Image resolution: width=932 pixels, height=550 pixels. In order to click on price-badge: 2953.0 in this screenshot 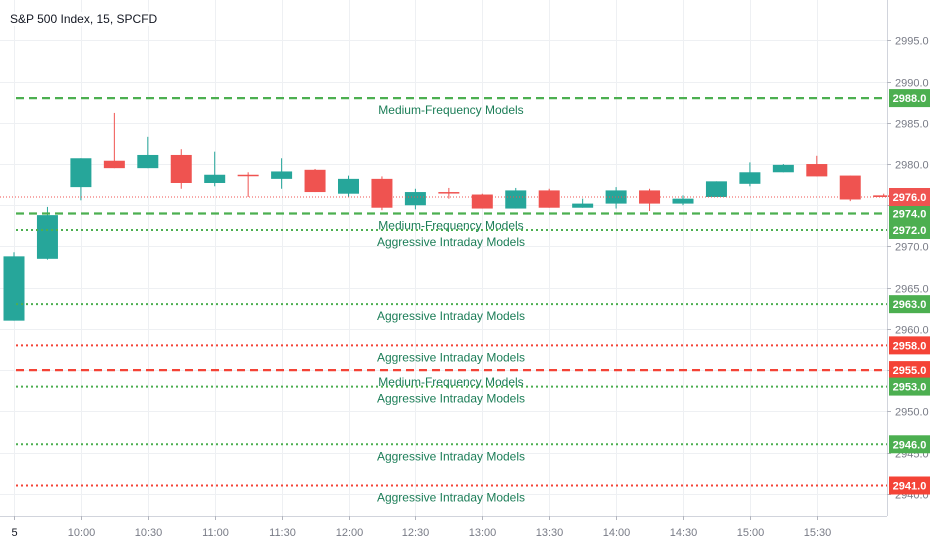, I will do `click(909, 386)`.